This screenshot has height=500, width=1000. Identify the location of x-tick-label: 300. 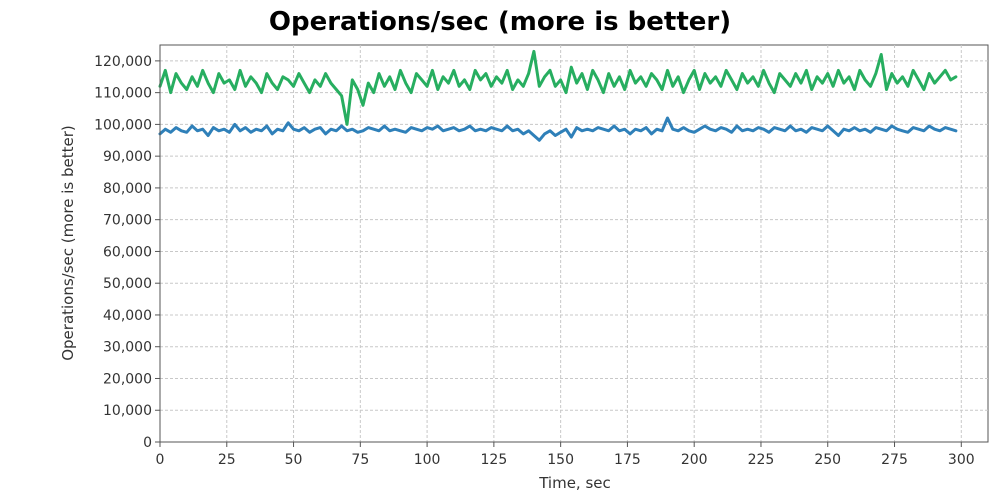
(961, 460).